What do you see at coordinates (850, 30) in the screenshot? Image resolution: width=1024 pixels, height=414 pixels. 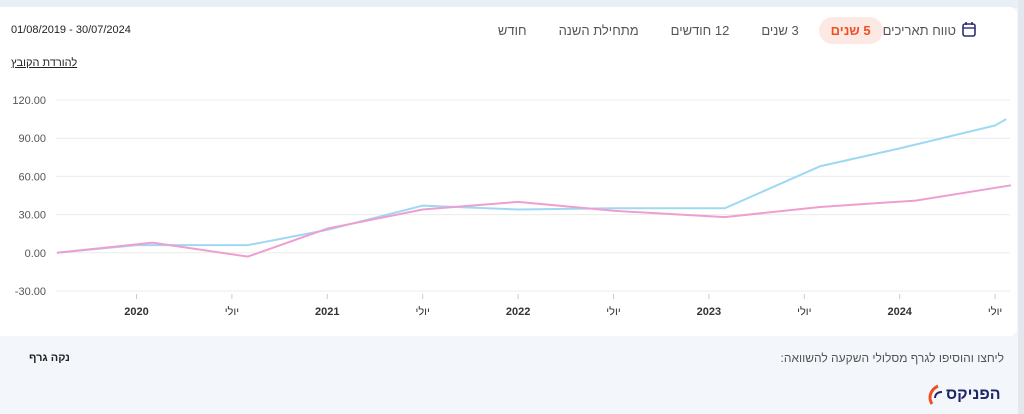 I see `tab-5-years: 5 שנים` at bounding box center [850, 30].